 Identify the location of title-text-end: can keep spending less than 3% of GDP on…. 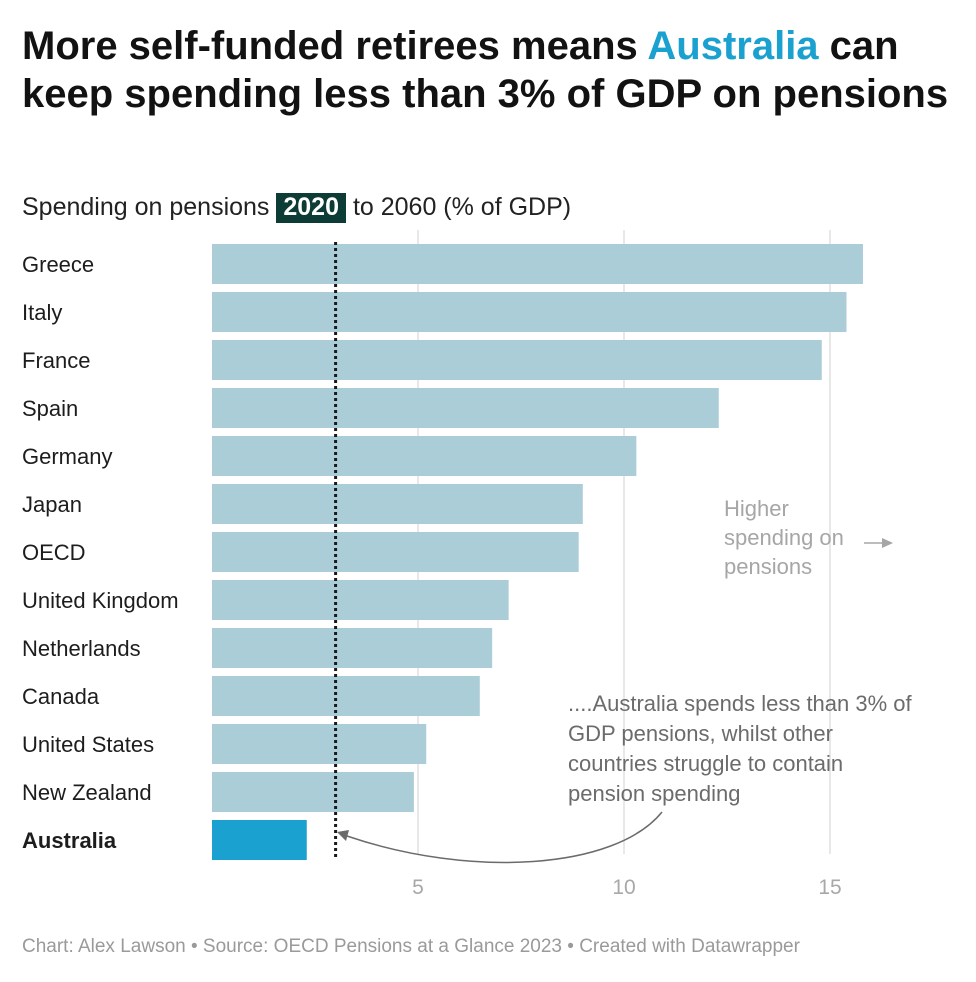
(485, 70).